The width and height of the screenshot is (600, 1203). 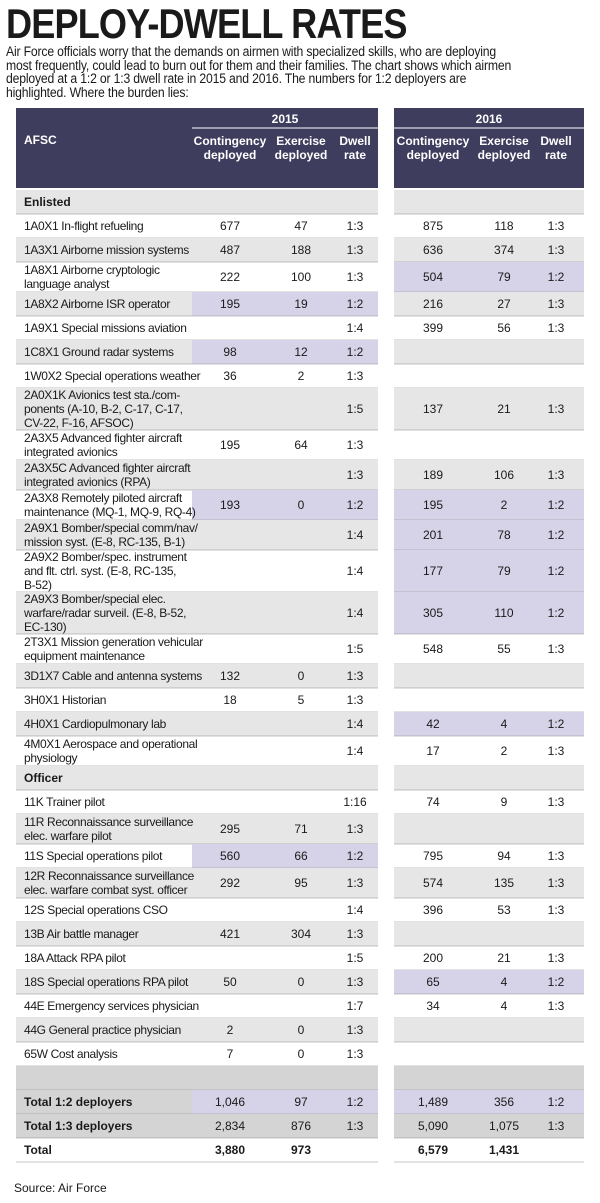 What do you see at coordinates (504, 724) in the screenshot?
I see `exercise-value: 4` at bounding box center [504, 724].